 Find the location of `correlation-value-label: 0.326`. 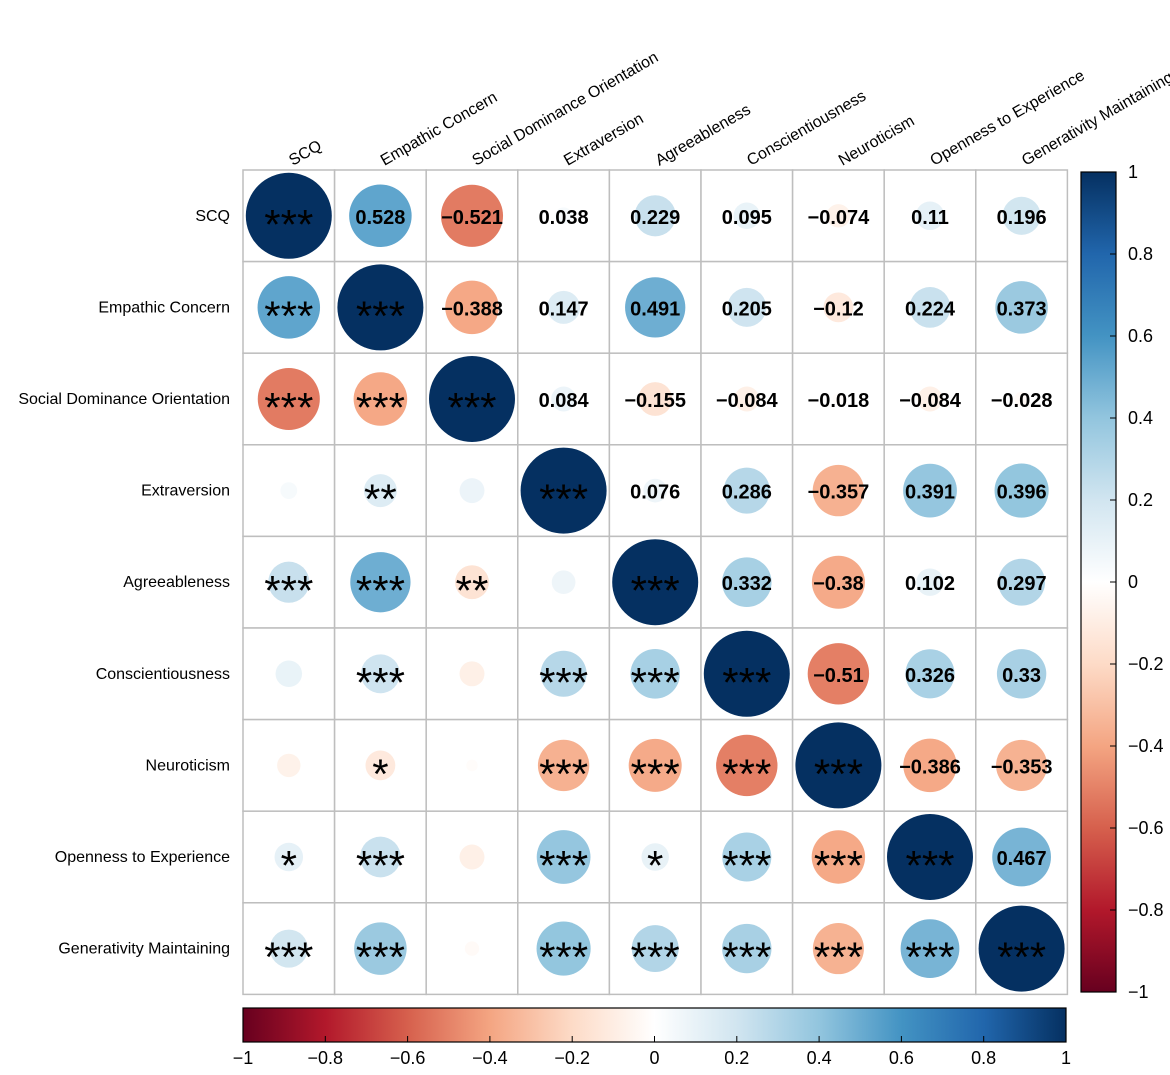

correlation-value-label: 0.326 is located at coordinates (930, 676).